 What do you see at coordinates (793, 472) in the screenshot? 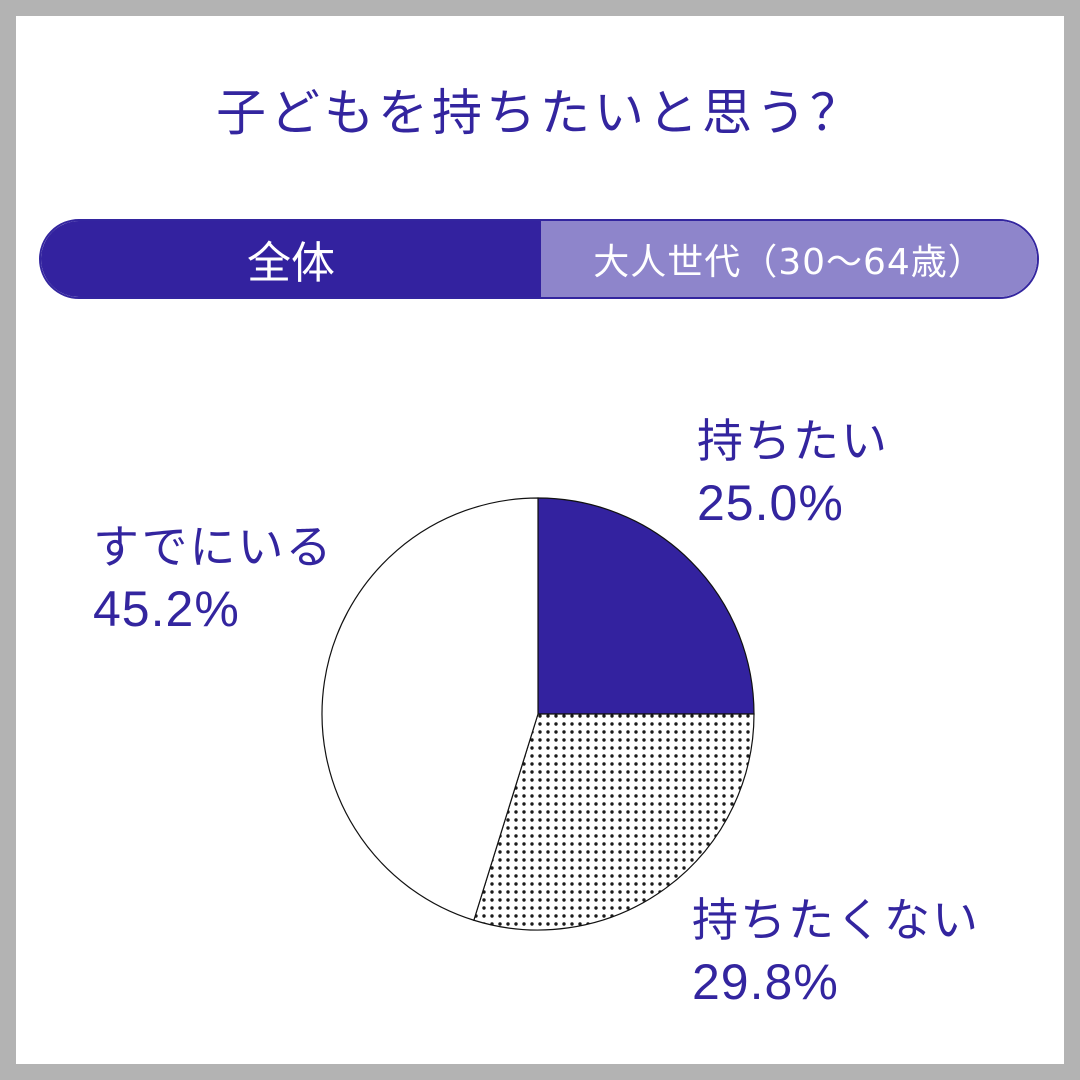
I see `slice-label-want: 持ちたい 25.0%` at bounding box center [793, 472].